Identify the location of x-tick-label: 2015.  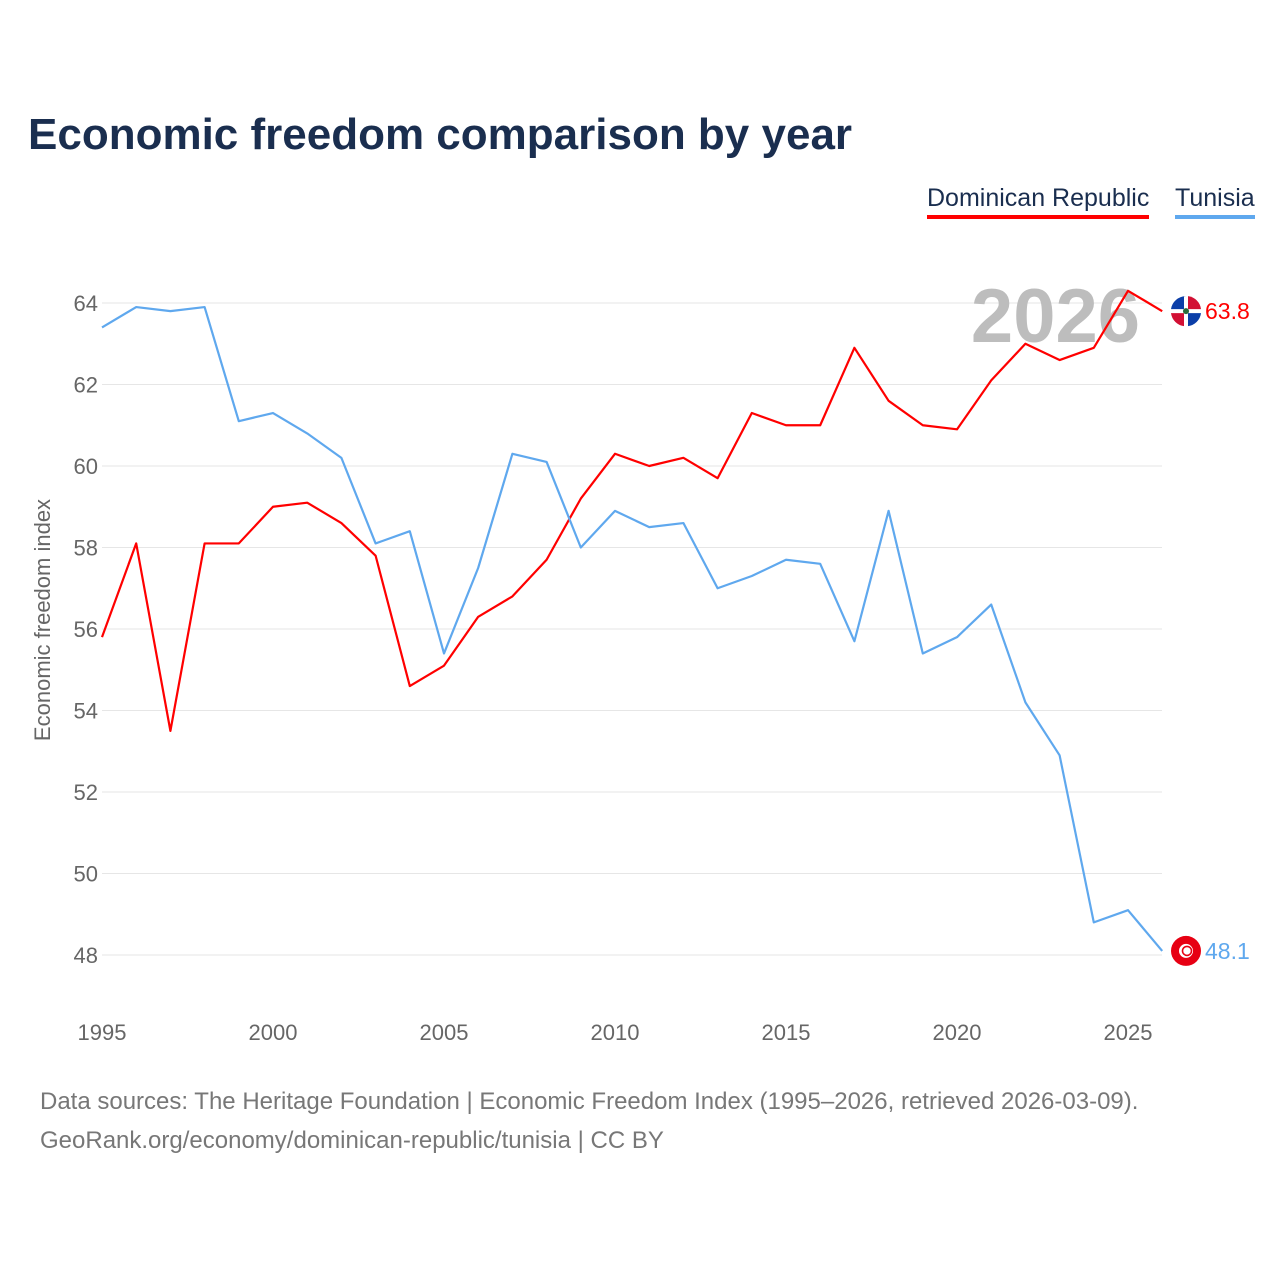
(786, 1032).